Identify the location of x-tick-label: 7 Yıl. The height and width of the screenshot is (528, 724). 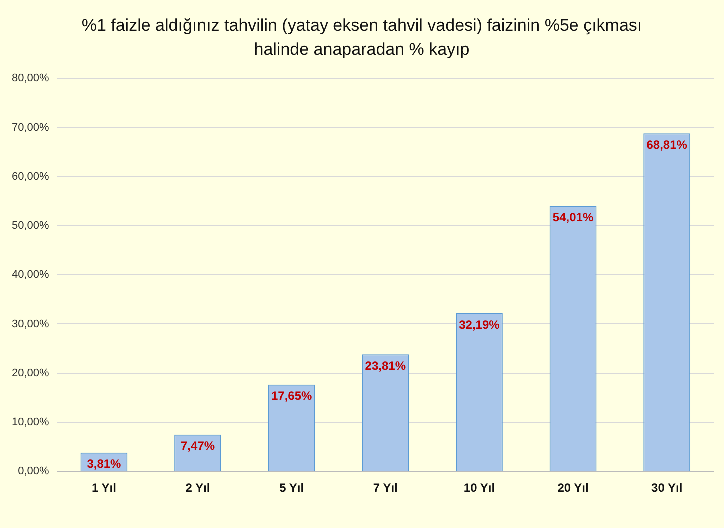
(385, 488).